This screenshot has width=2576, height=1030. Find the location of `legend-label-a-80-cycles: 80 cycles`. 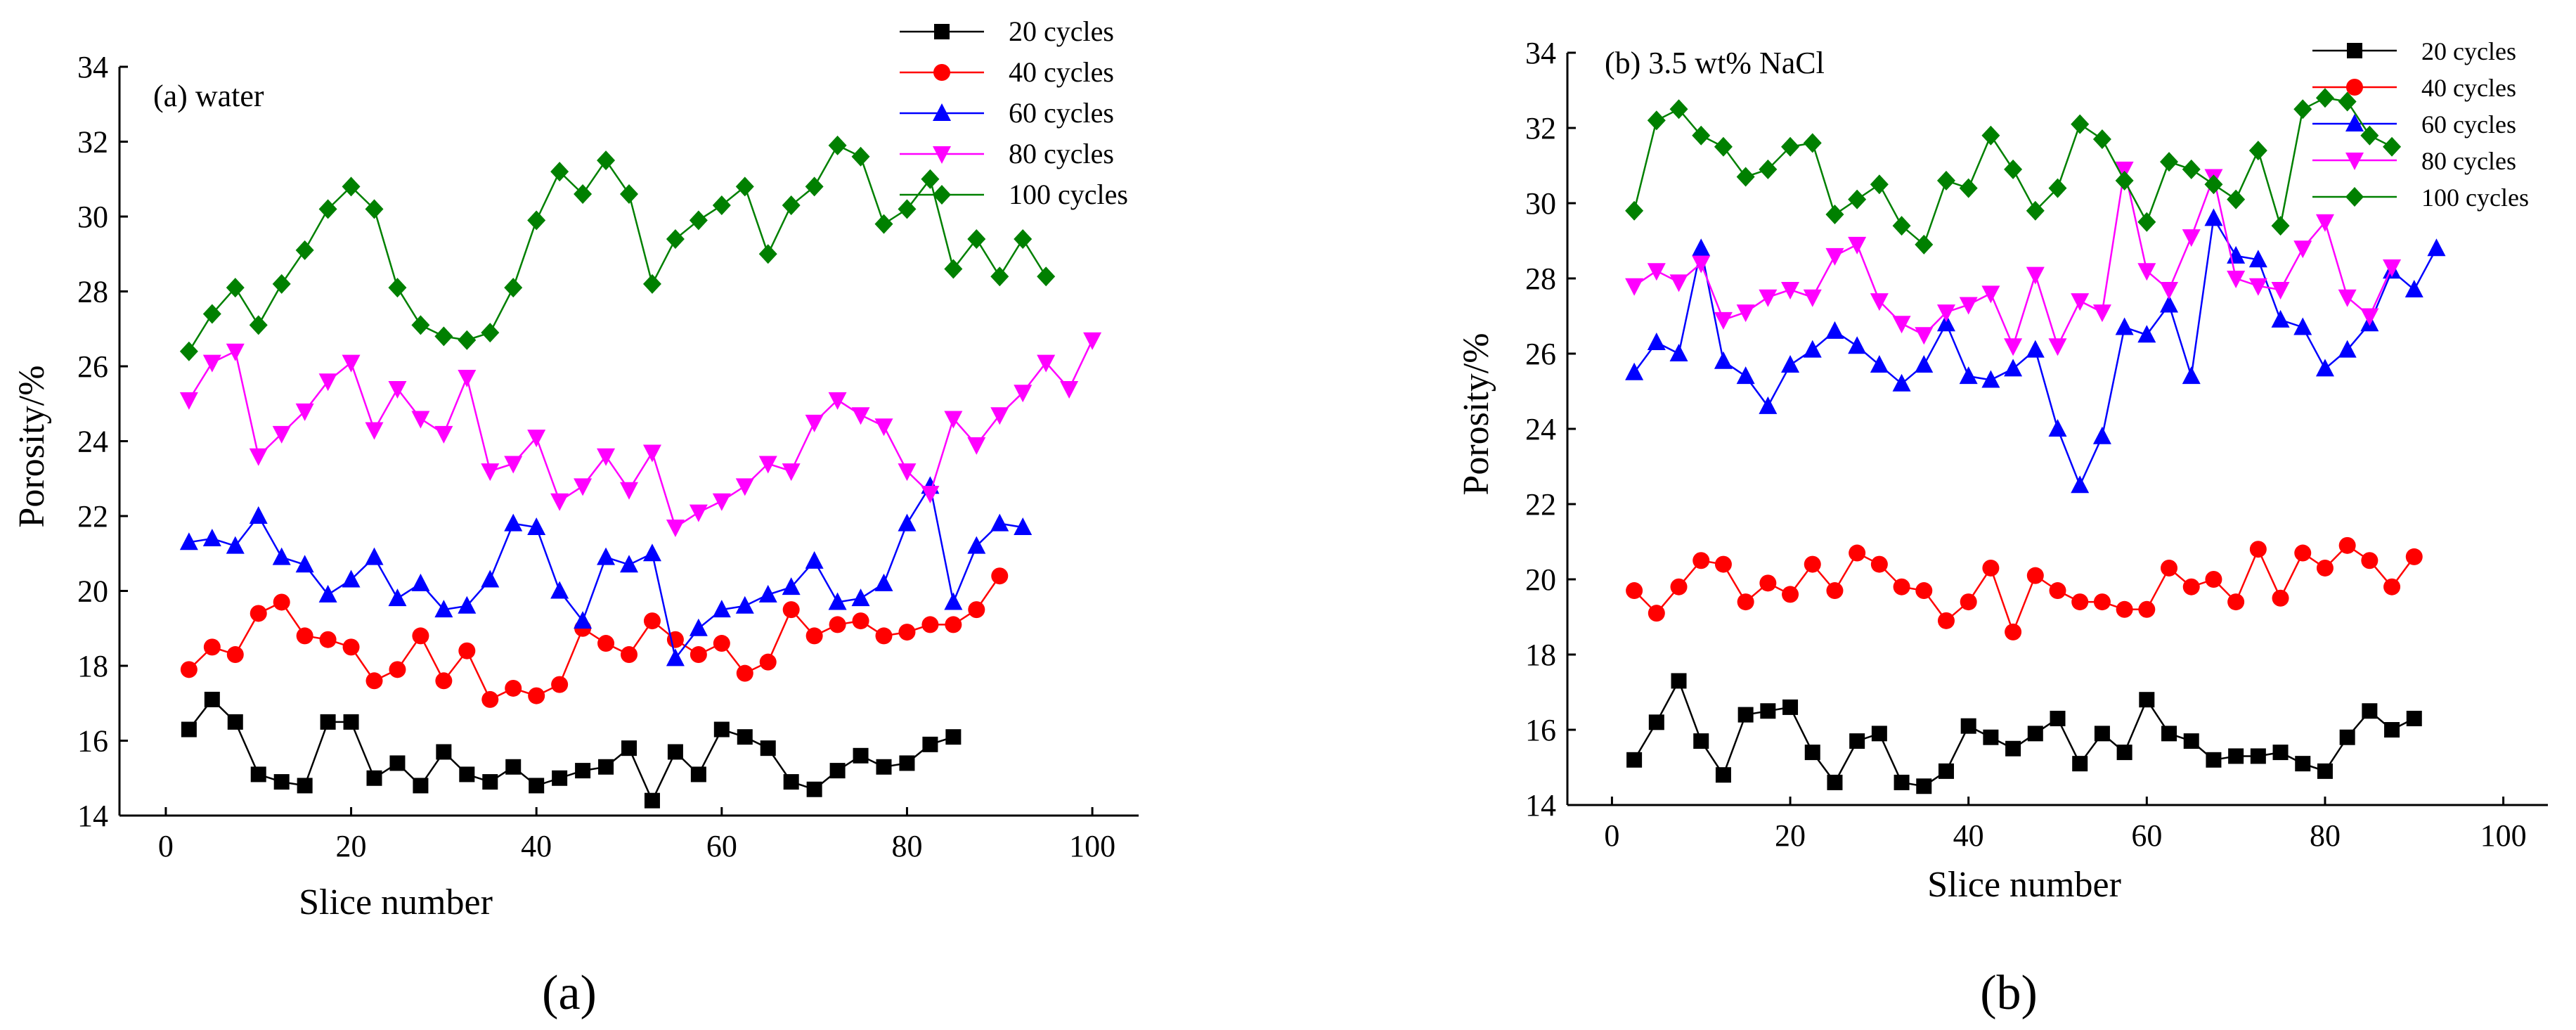

legend-label-a-80-cycles: 80 cycles is located at coordinates (1062, 153).